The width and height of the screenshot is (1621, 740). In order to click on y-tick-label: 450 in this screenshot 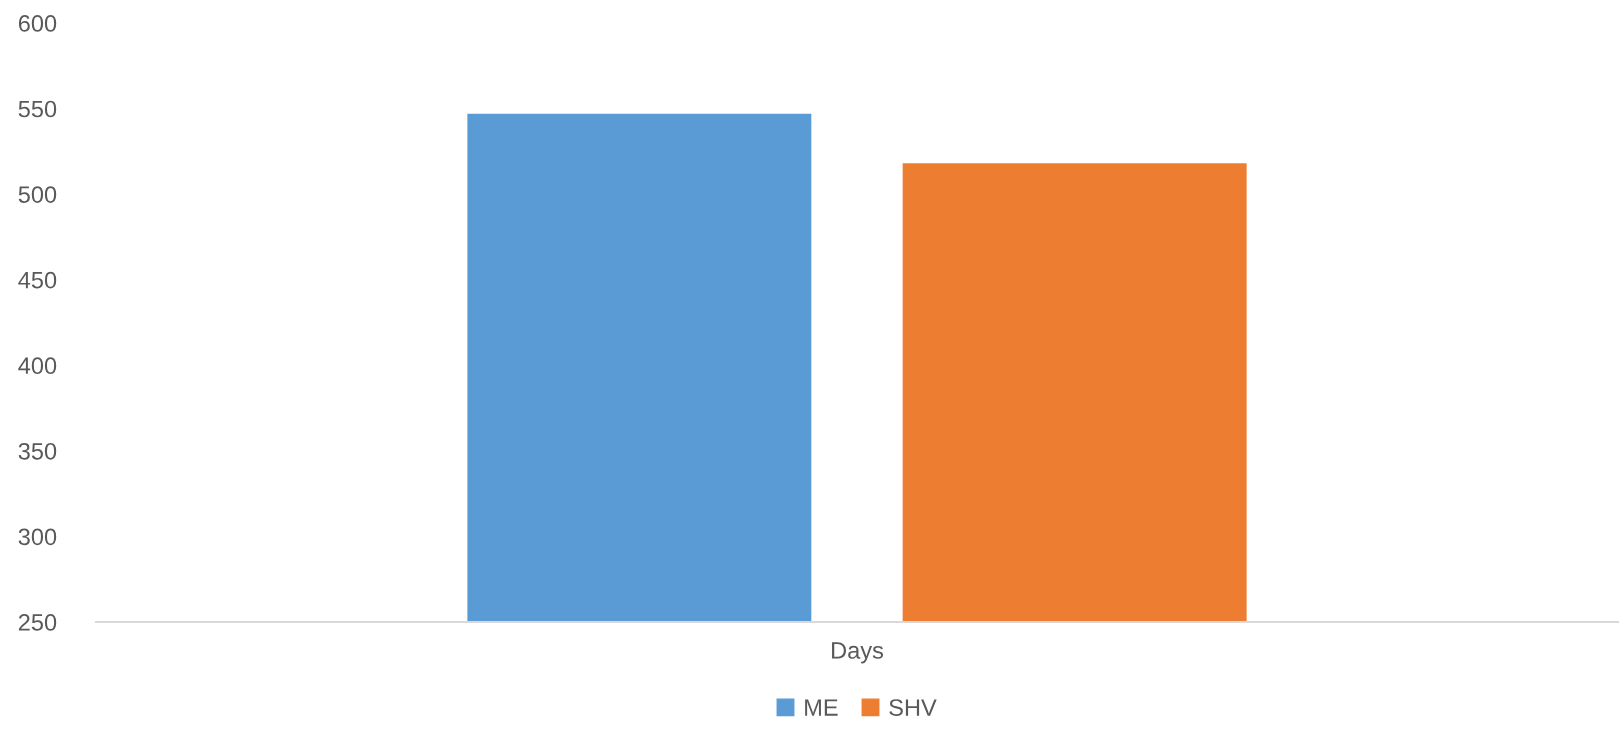, I will do `click(37, 280)`.